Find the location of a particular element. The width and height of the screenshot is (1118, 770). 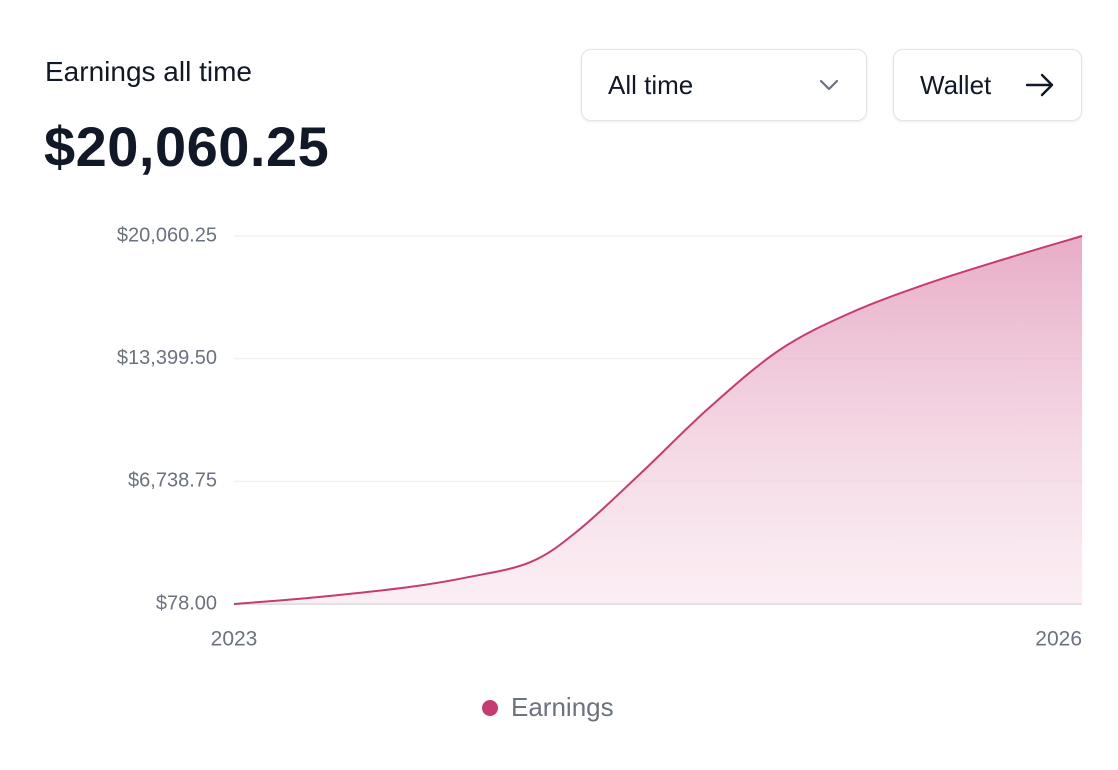

y-tick-label: $20,060.25 is located at coordinates (167, 235).